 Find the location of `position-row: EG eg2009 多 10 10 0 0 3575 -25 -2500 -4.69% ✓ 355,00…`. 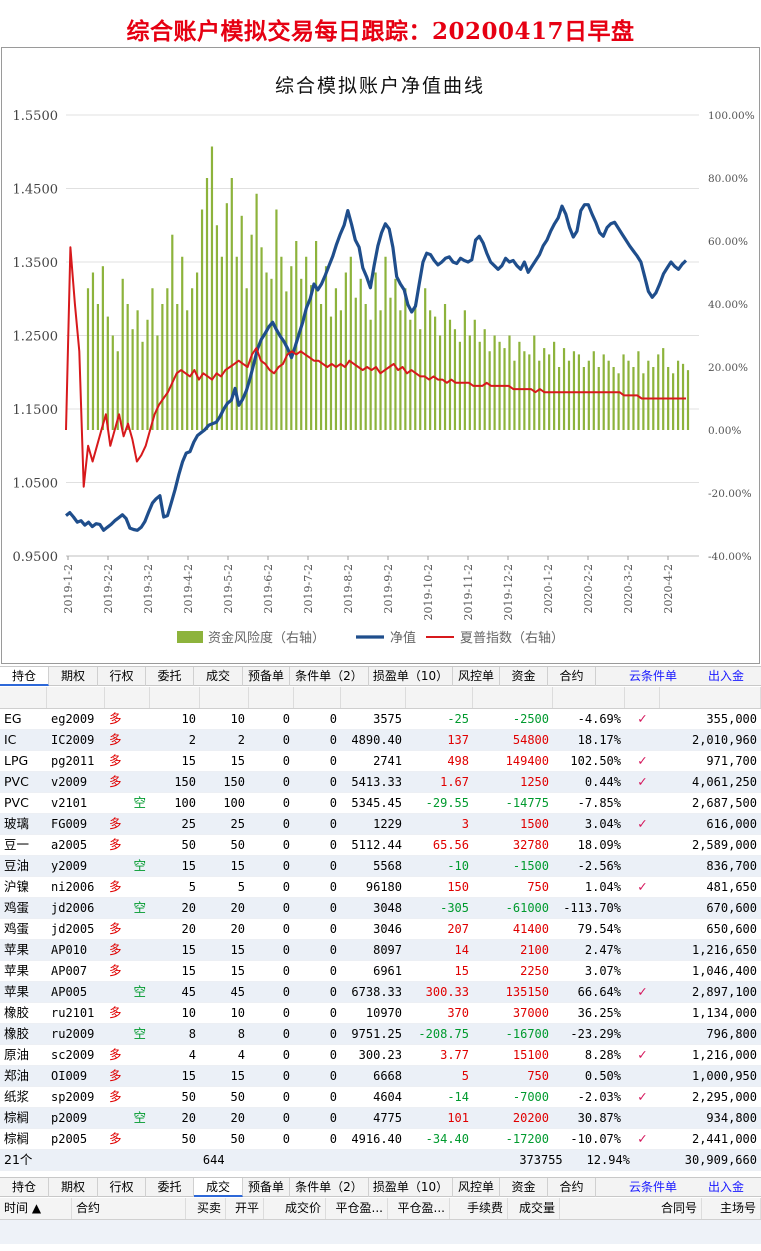

position-row: EG eg2009 多 10 10 0 0 3575 -25 -2500 -4.69% ✓ 355,00… is located at coordinates (380, 719).